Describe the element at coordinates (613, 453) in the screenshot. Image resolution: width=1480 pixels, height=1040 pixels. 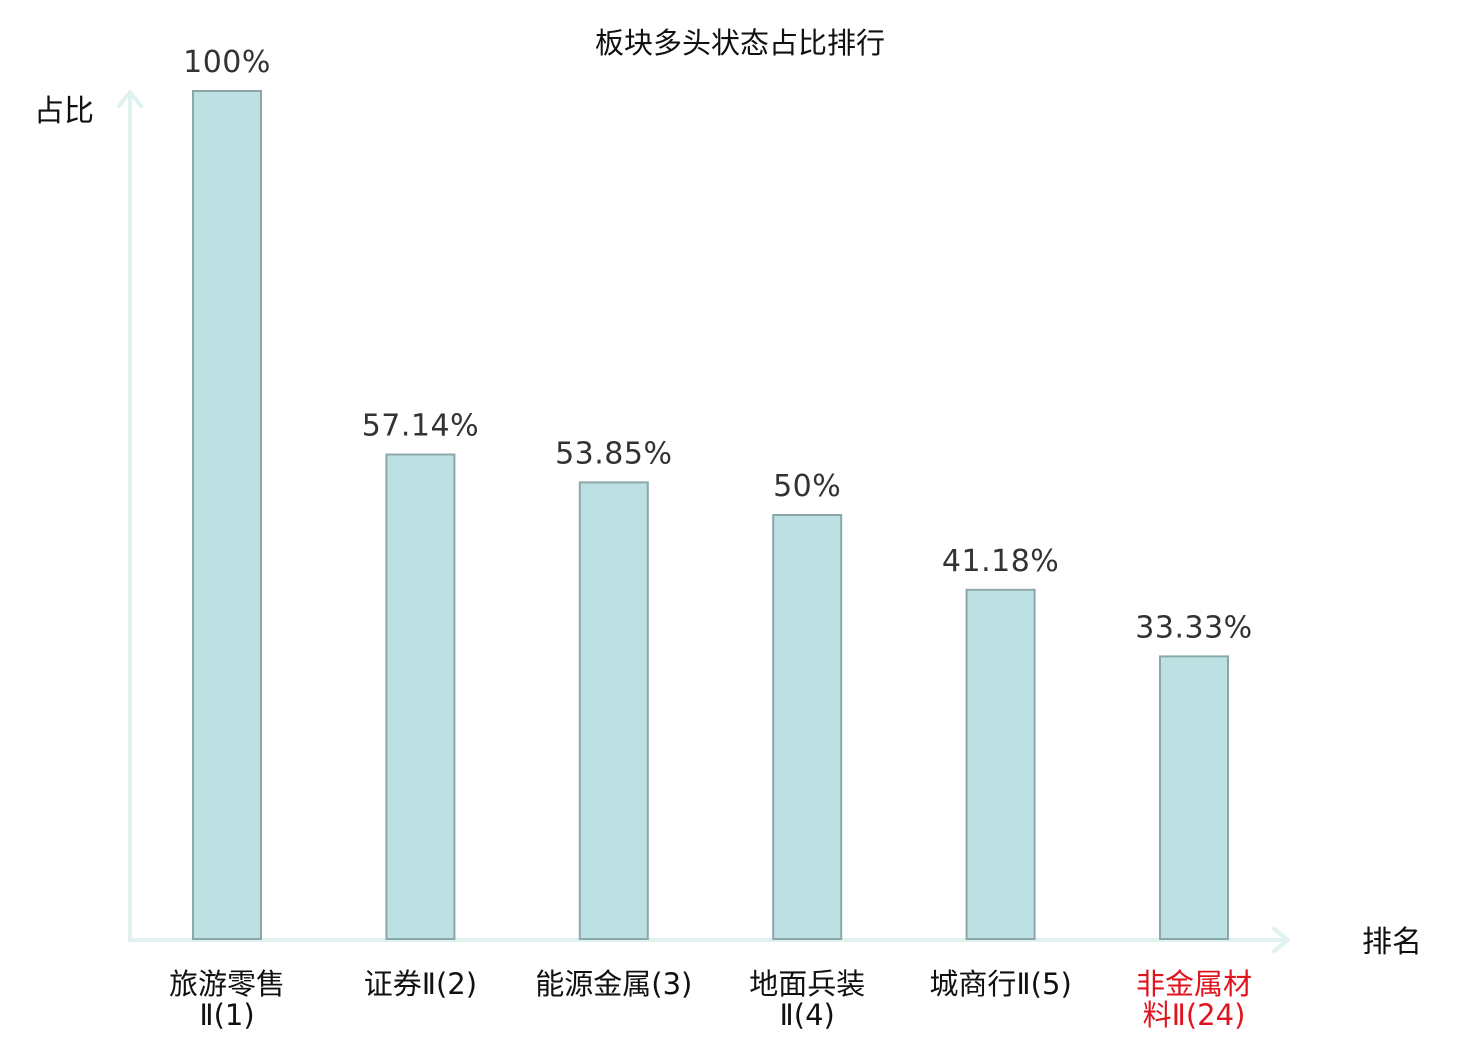
I see `value-label-3: 53.85%` at that location.